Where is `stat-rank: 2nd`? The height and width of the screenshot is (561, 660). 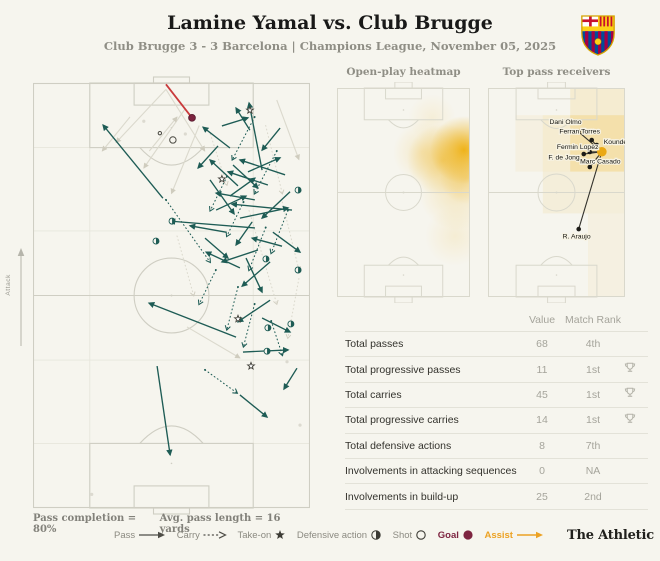
stat-rank: 2nd is located at coordinates (593, 496).